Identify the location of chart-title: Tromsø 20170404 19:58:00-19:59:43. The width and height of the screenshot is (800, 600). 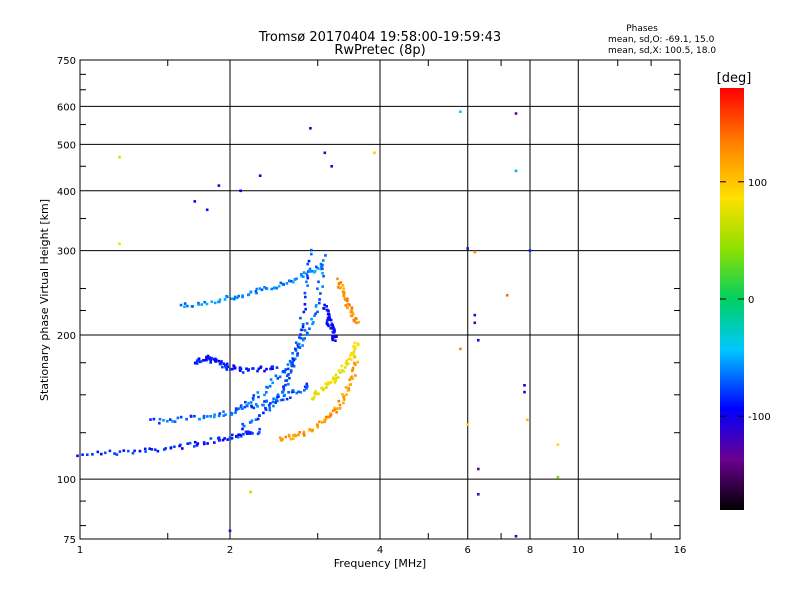
(379, 37).